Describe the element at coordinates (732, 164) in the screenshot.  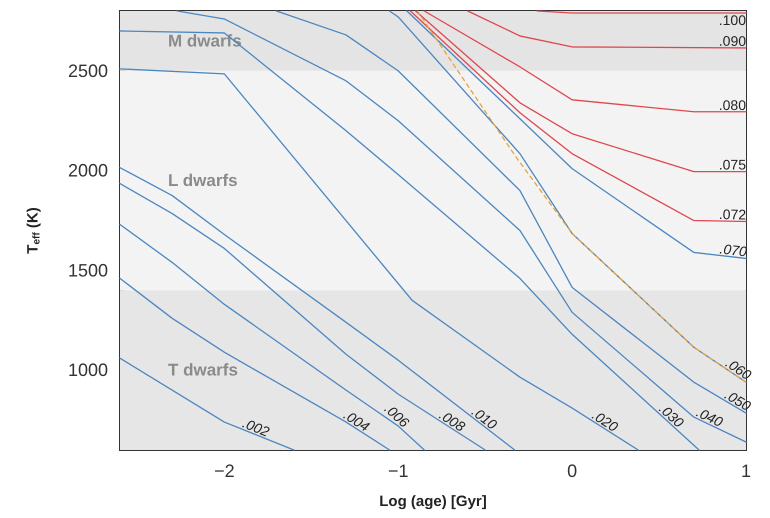
I see `series-label: .075` at that location.